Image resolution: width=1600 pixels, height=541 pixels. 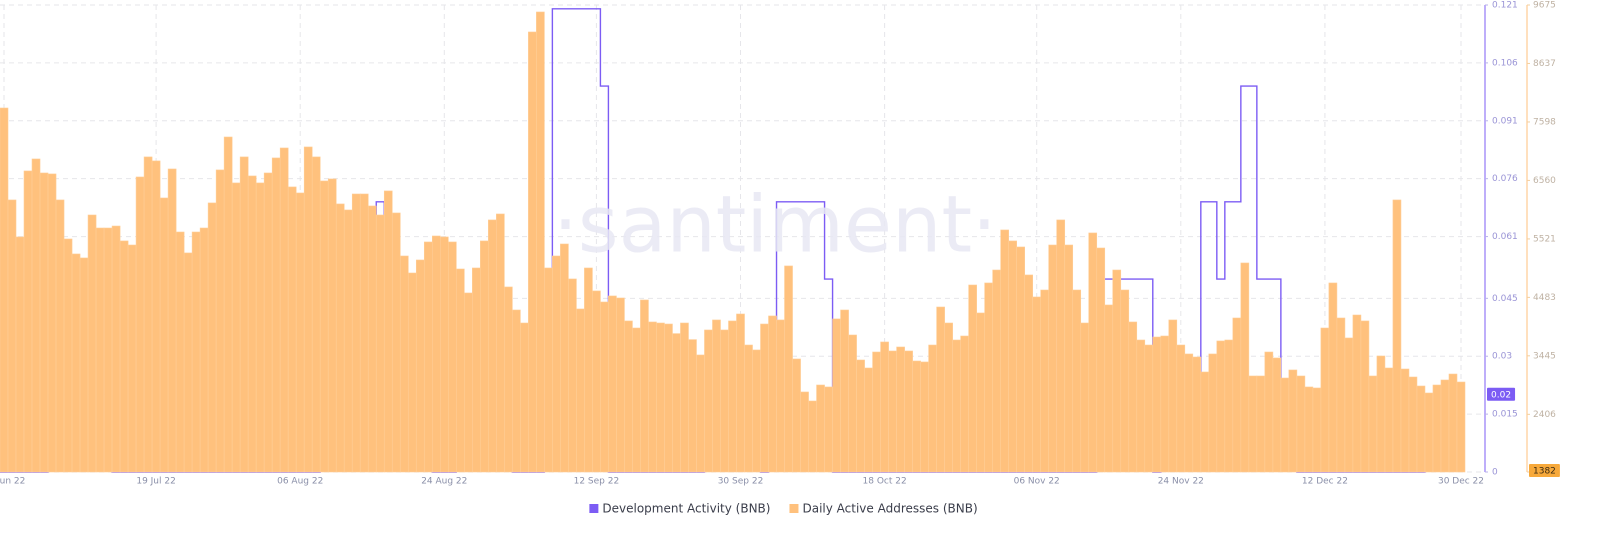 I want to click on legend-label: Development Activity (BNB), so click(x=686, y=509).